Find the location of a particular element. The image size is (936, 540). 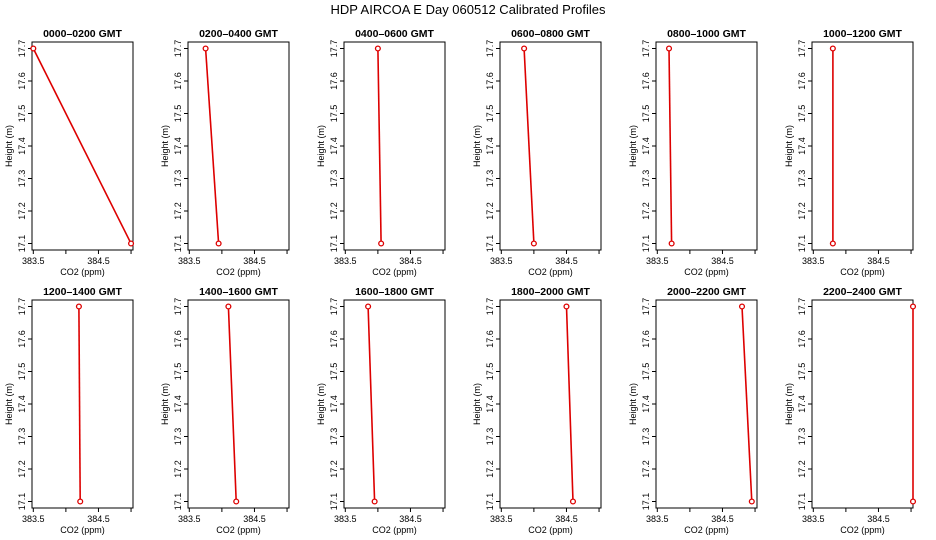

panel-title: 1600–1800 GMT is located at coordinates (394, 292).